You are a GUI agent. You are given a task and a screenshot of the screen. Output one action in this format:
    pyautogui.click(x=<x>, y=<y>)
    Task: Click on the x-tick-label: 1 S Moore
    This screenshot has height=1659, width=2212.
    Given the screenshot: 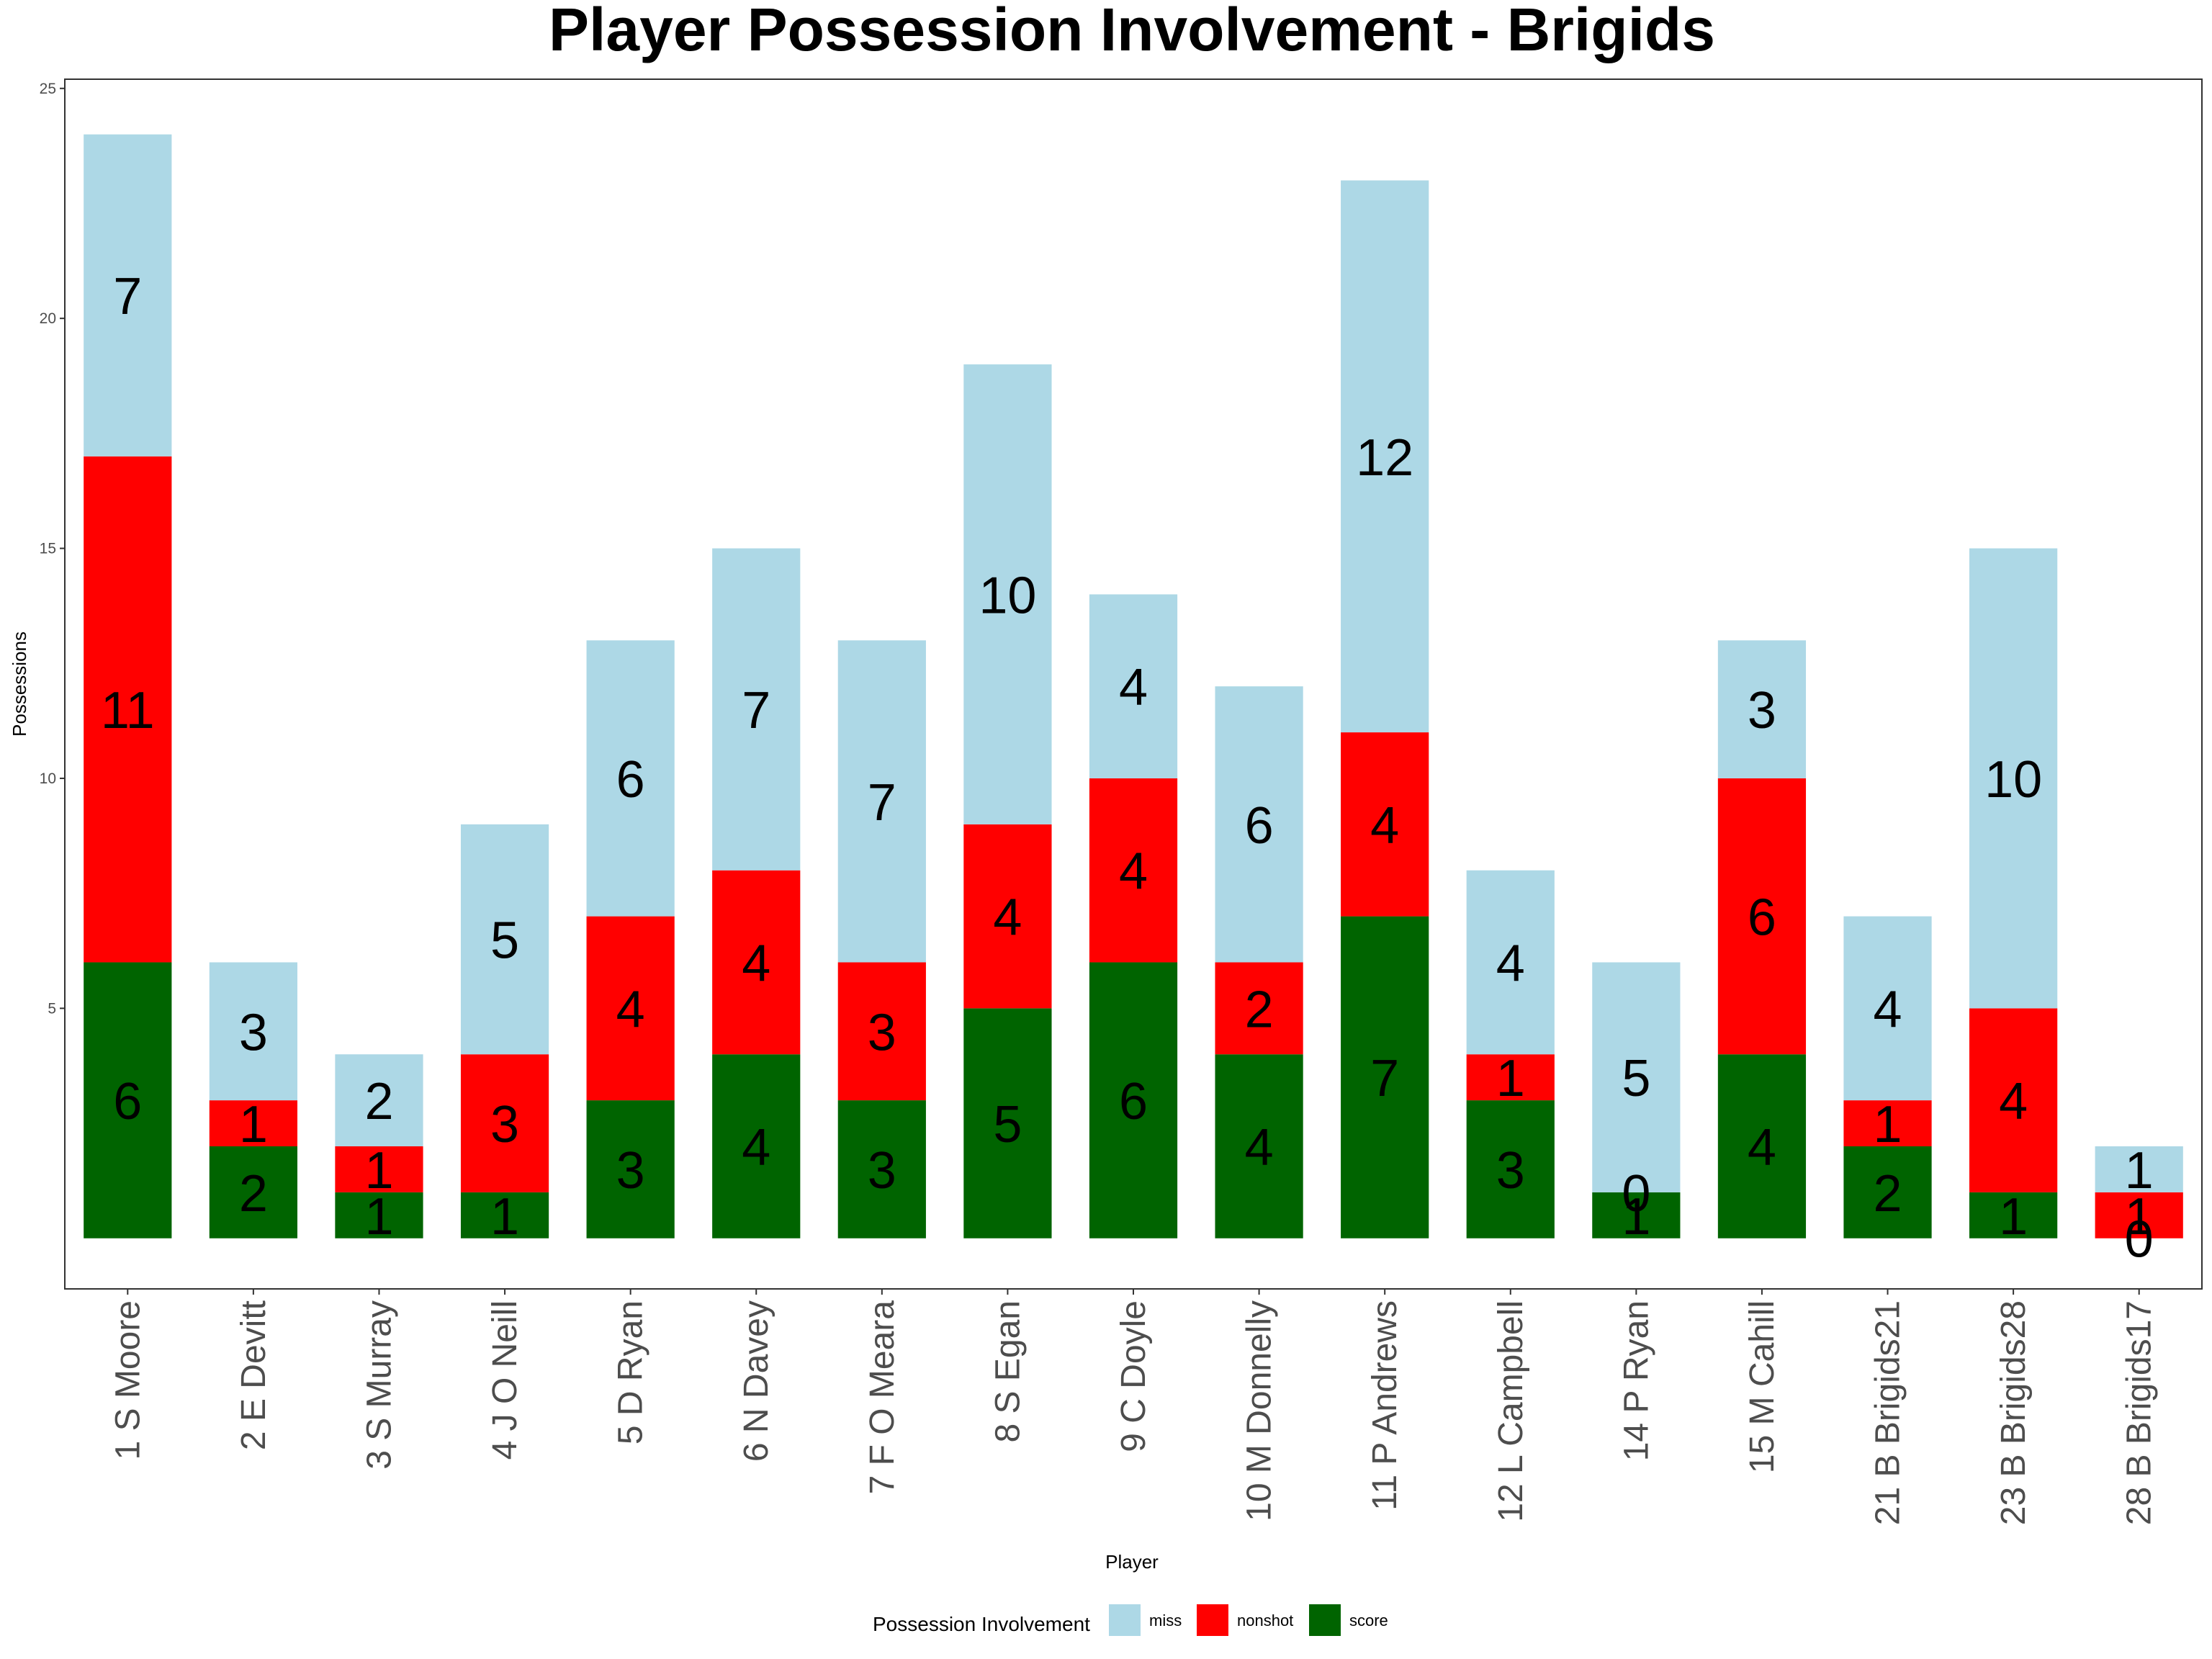 What is the action you would take?
    pyautogui.click(x=128, y=1380)
    